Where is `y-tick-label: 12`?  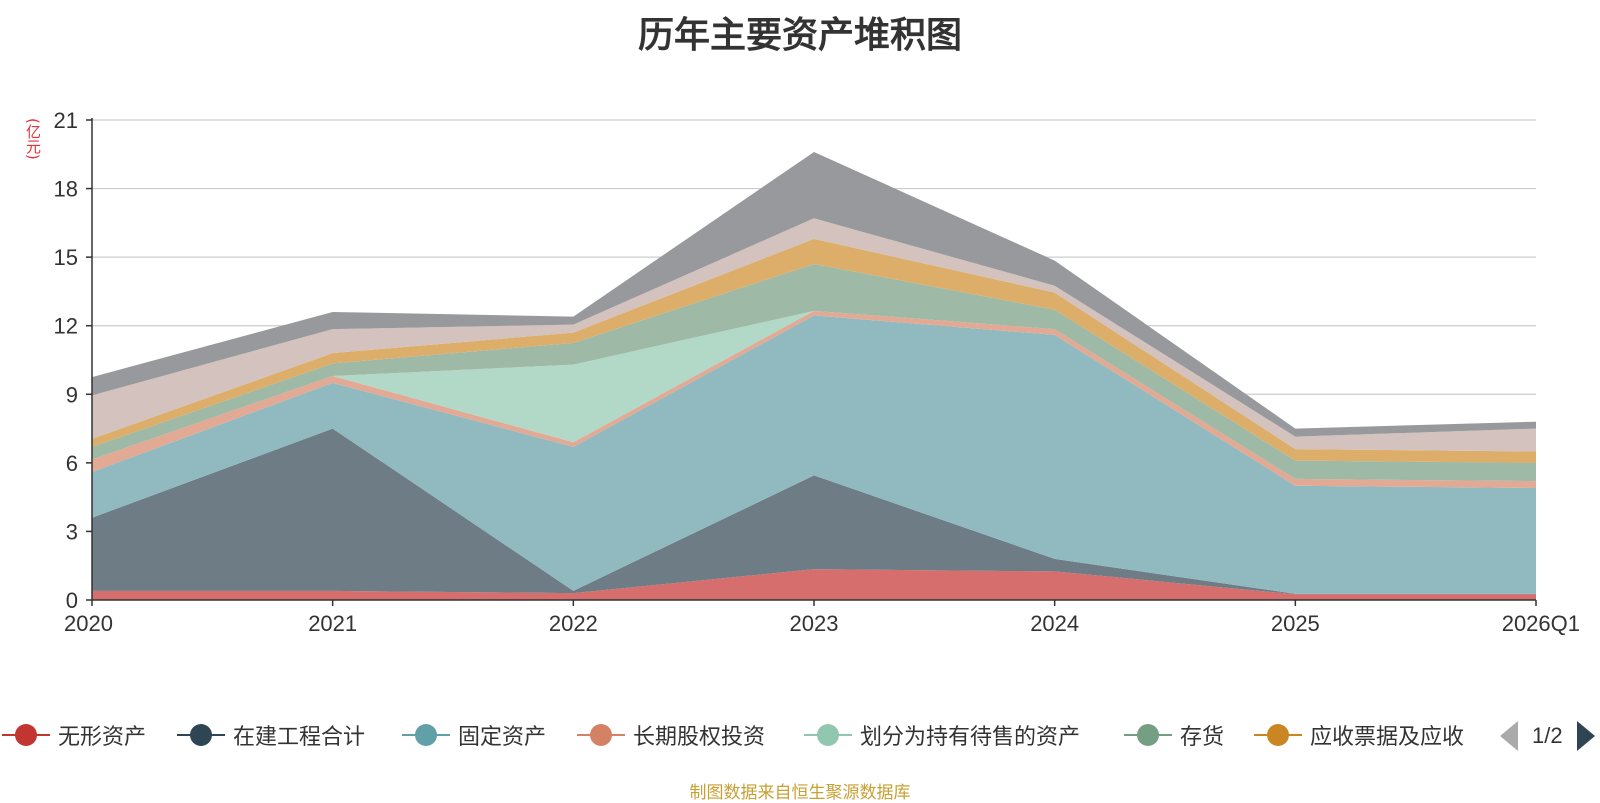
y-tick-label: 12 is located at coordinates (66, 326).